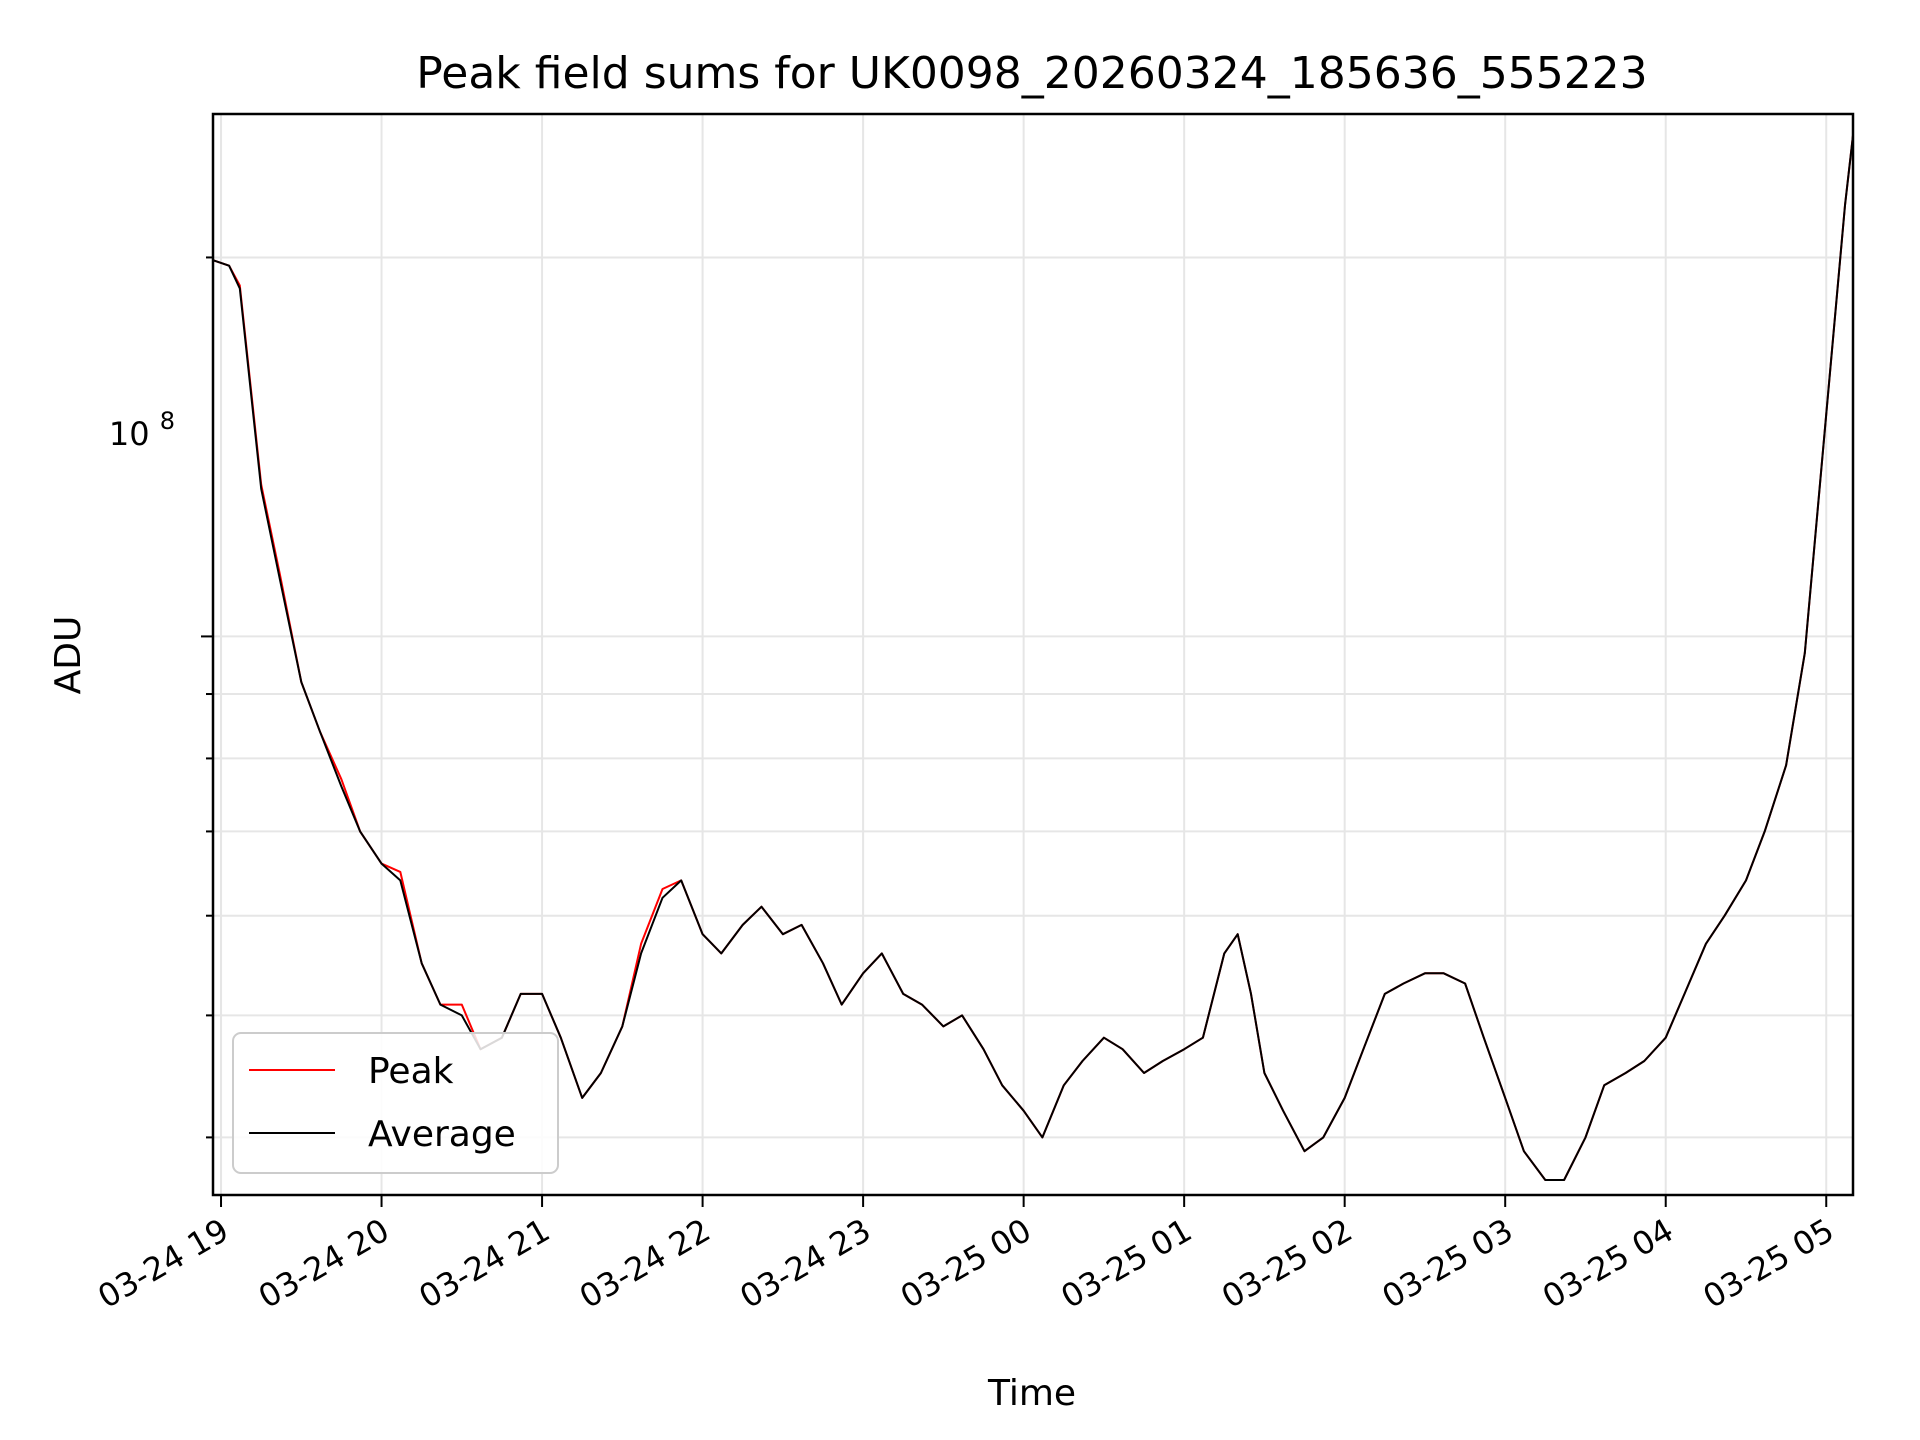 This screenshot has width=1920, height=1440. What do you see at coordinates (68, 655) in the screenshot?
I see `y-axis-label: ADU` at bounding box center [68, 655].